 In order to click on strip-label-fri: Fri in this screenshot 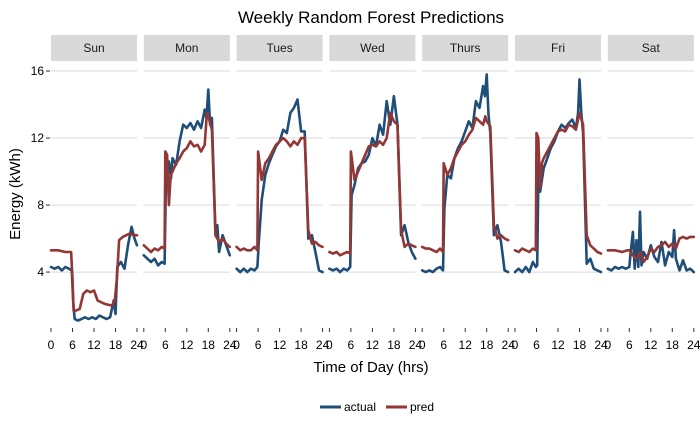, I will do `click(558, 48)`.